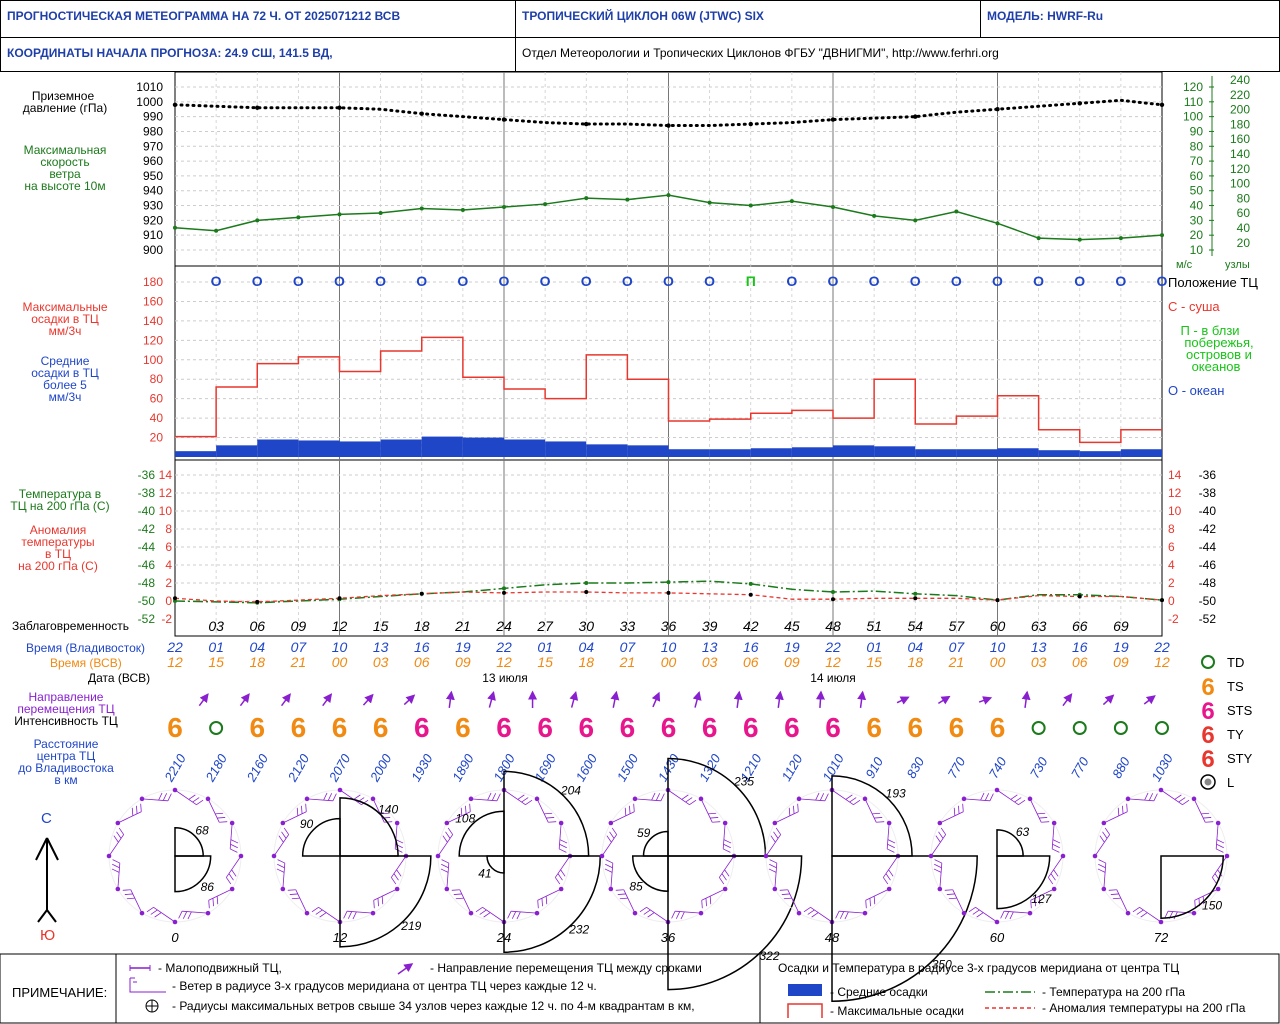  I want to click on wind-barb-icon, so click(147, 985).